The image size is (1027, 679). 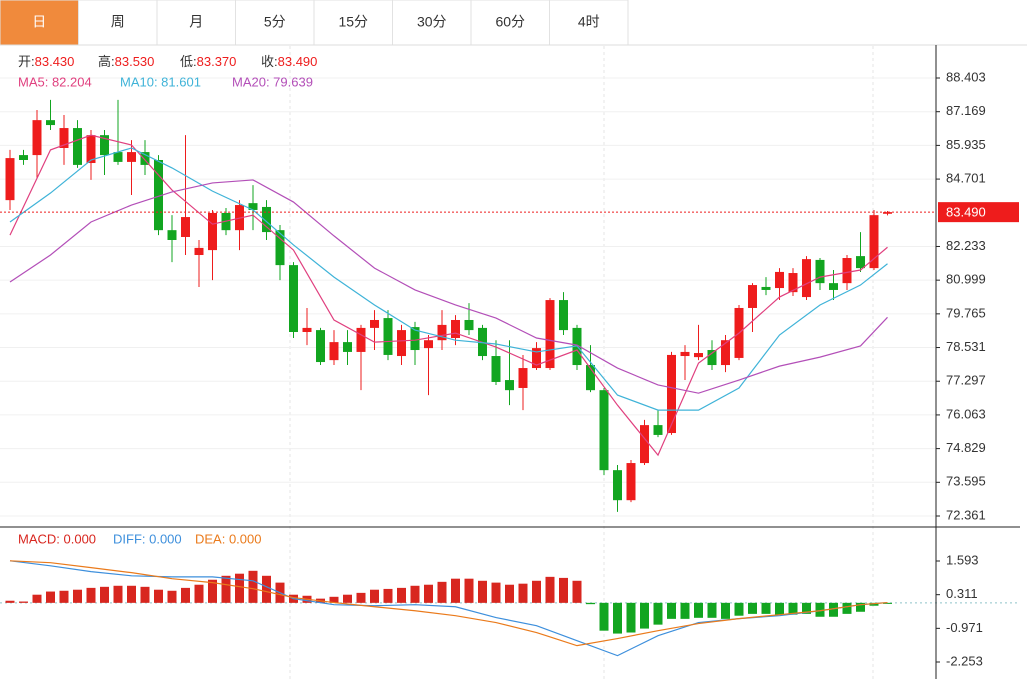 What do you see at coordinates (966, 447) in the screenshot?
I see `y-tick-label: 74.829` at bounding box center [966, 447].